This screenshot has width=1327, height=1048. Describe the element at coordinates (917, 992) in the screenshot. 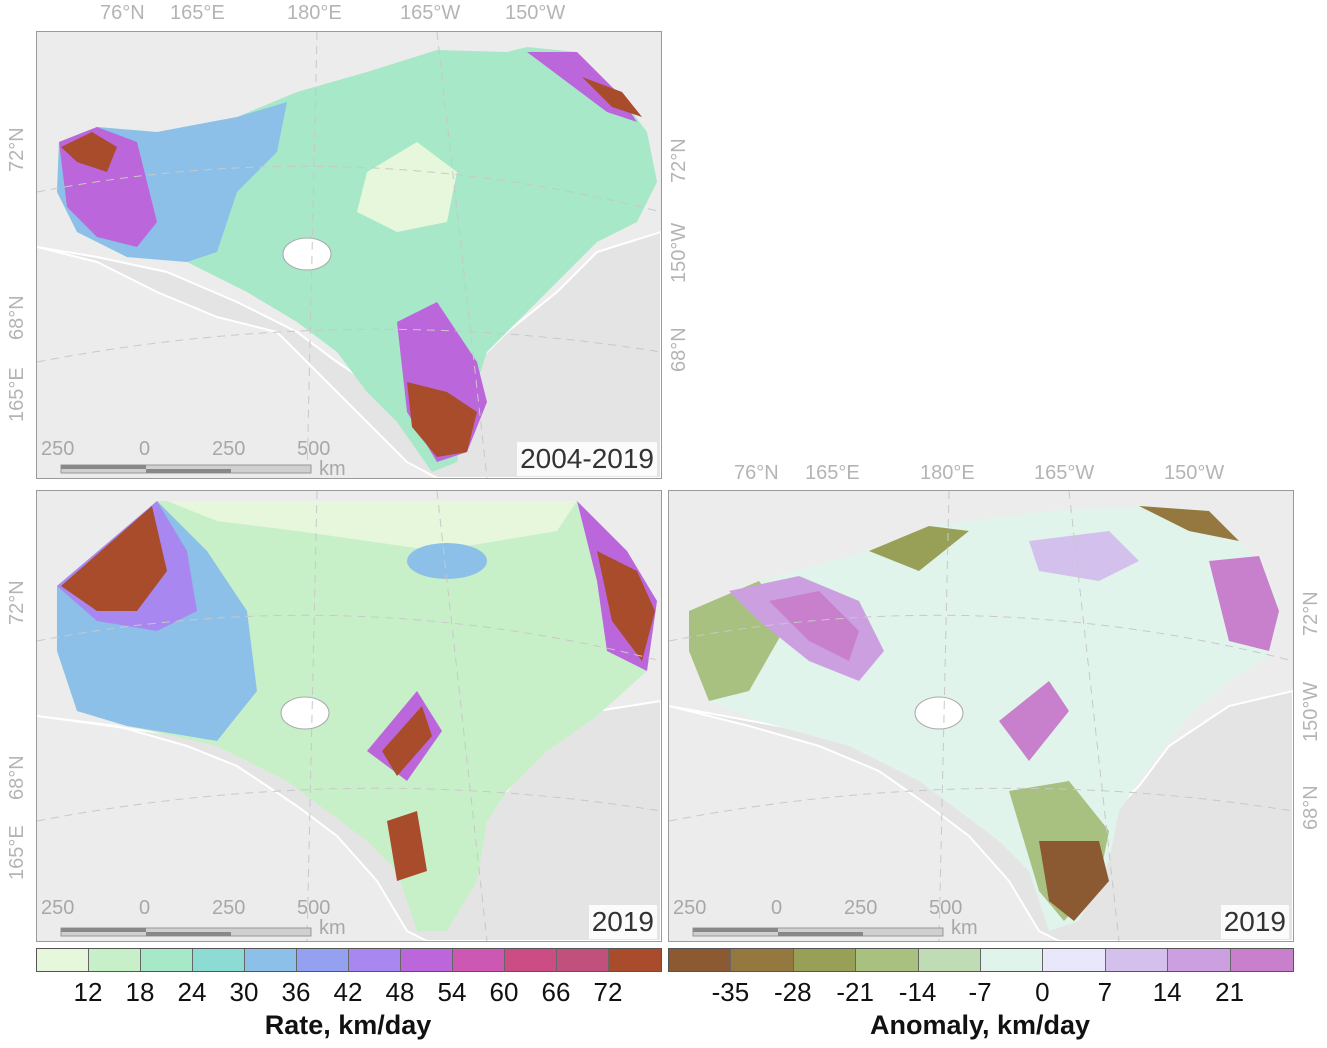

I see `colorbar-tick-label: -14` at that location.